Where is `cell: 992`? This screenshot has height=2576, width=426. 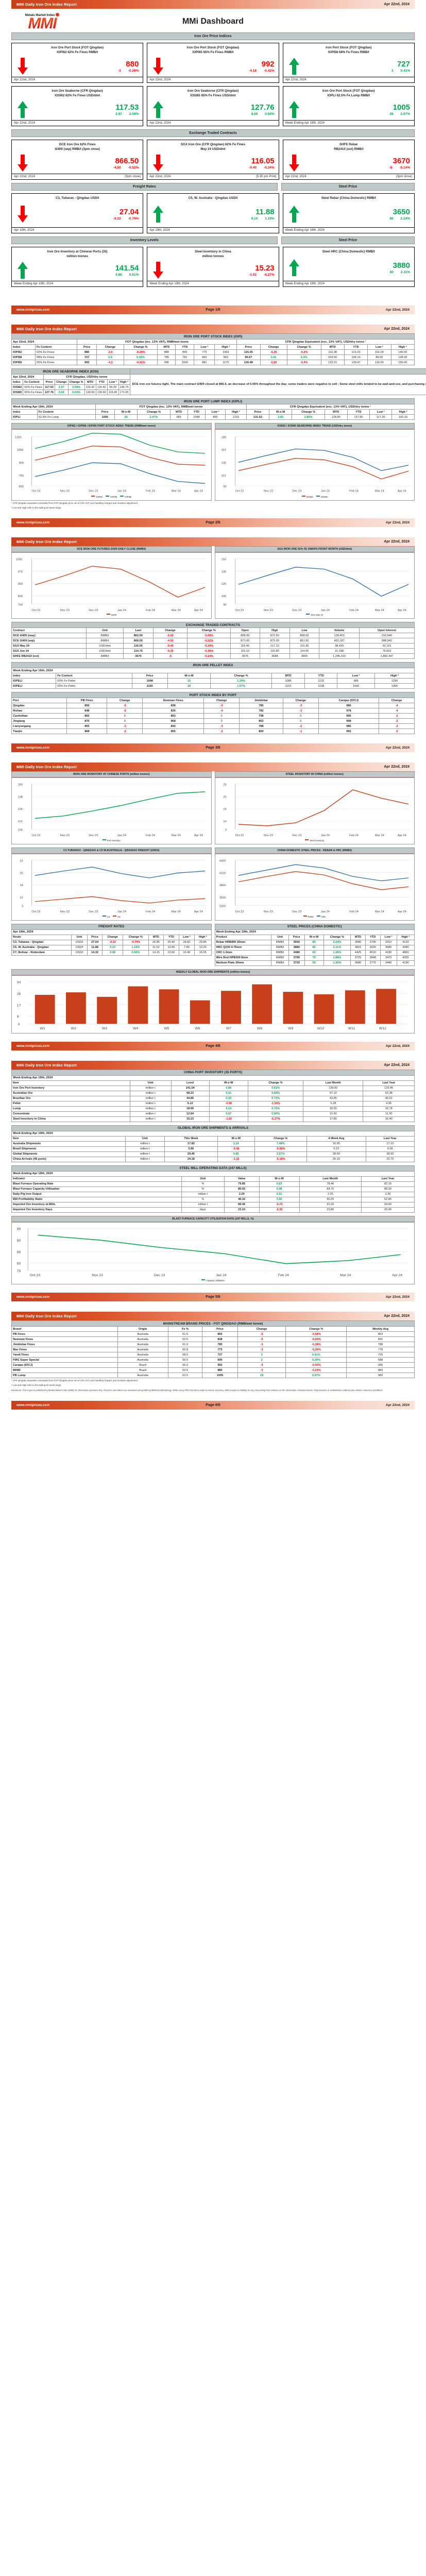 cell: 992 is located at coordinates (220, 1365).